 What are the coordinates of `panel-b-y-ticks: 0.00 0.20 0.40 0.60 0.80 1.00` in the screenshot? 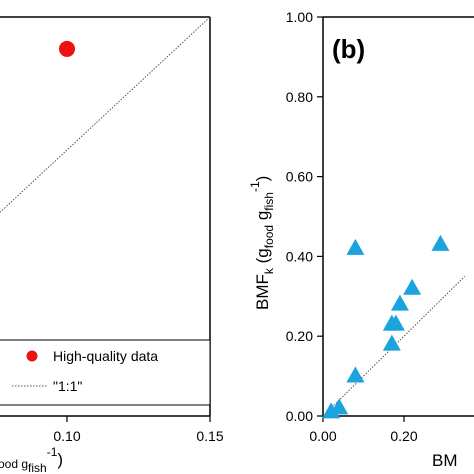 It's located at (304, 216).